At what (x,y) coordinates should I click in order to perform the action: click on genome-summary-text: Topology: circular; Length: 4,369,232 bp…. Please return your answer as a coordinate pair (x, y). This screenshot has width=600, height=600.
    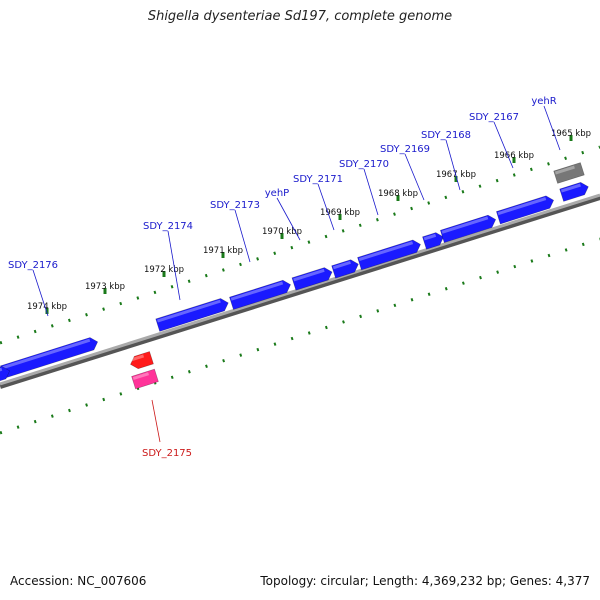
    Looking at the image, I should click on (425, 581).